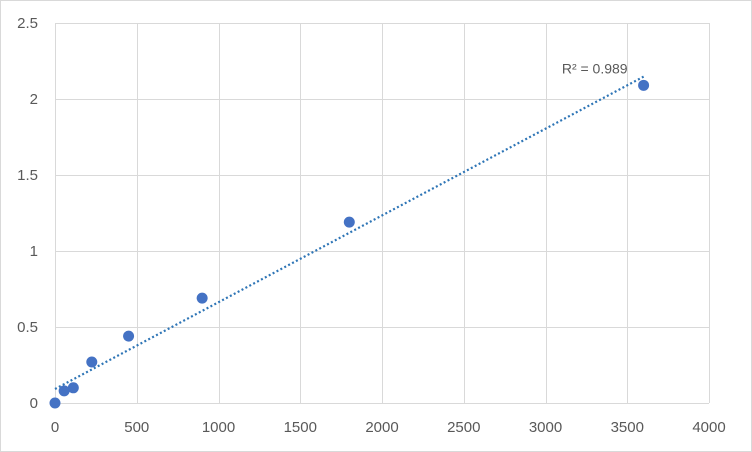  What do you see at coordinates (27, 213) in the screenshot?
I see `y-axis-tick-labels: 0 0.5 1 1.5 2 2.5` at bounding box center [27, 213].